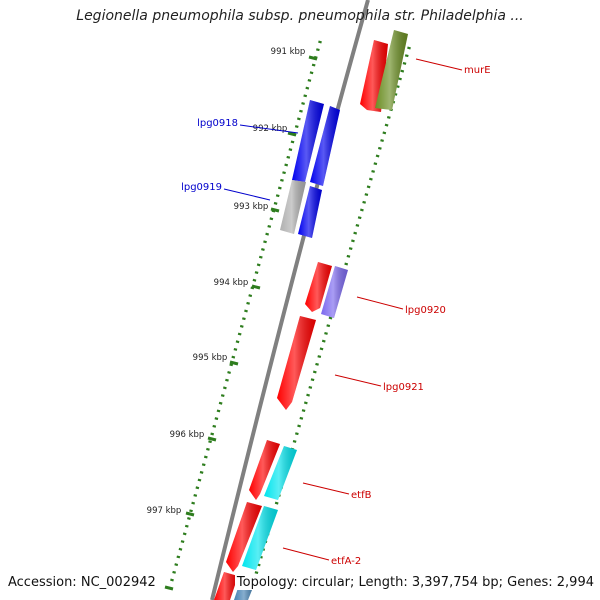 This screenshot has height=600, width=600. Describe the element at coordinates (217, 123) in the screenshot. I see `gene-label: lpg0918` at that location.